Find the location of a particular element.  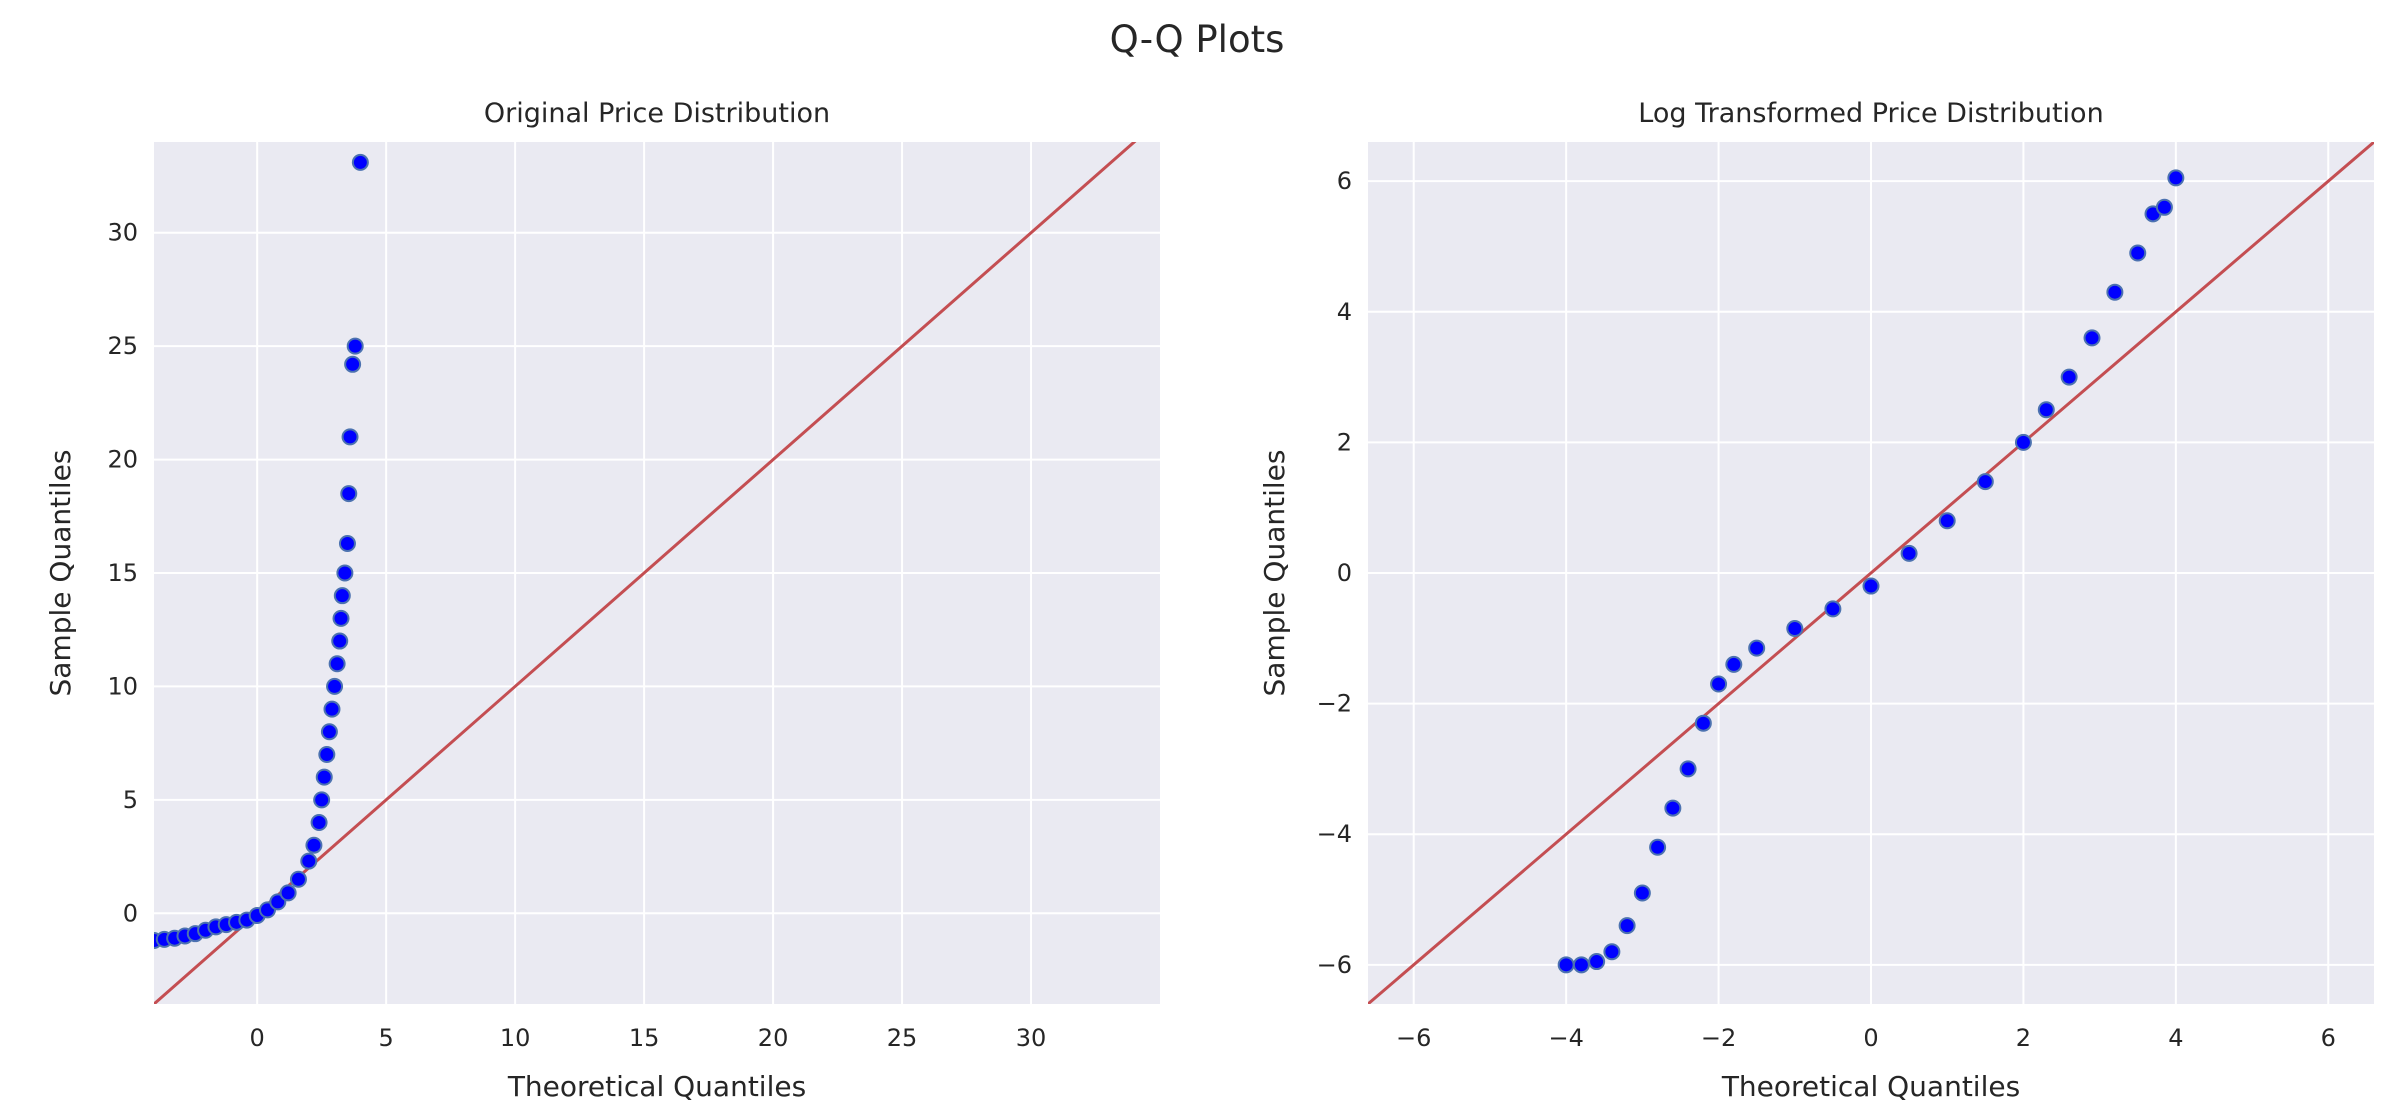

y-tick-label: 2 is located at coordinates (1344, 442).